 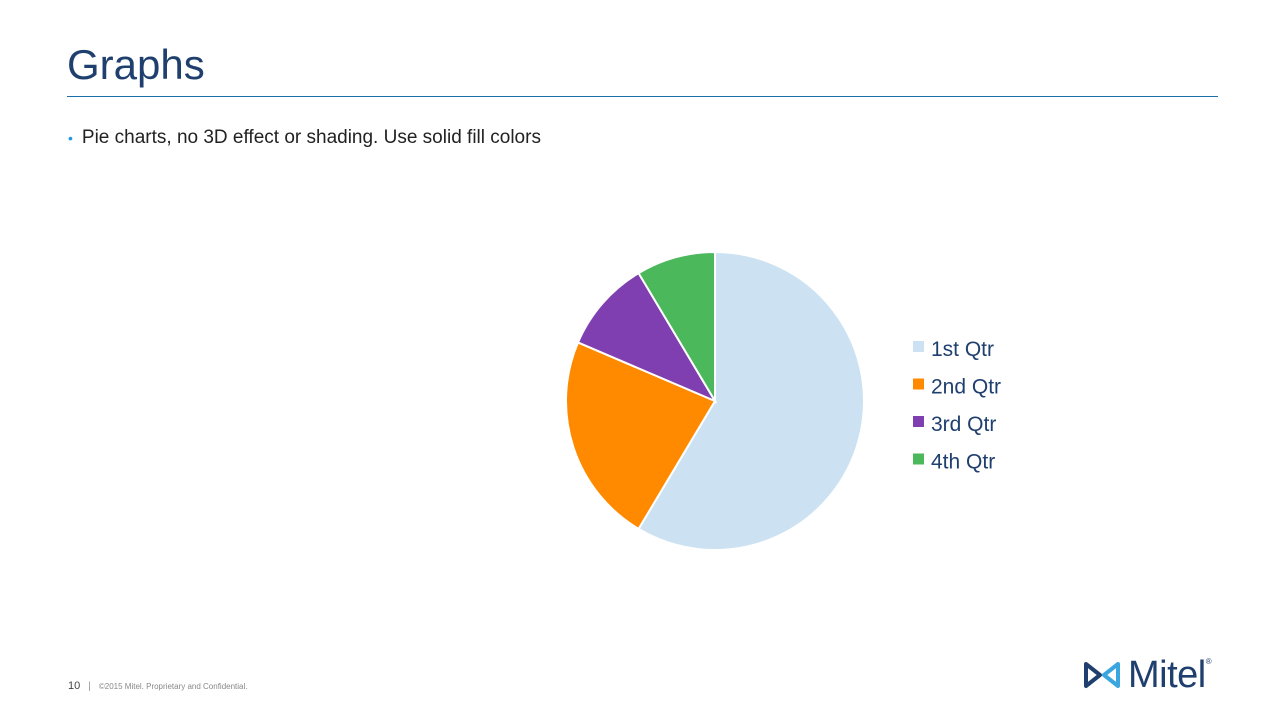 I want to click on pie-slices, so click(x=715, y=400).